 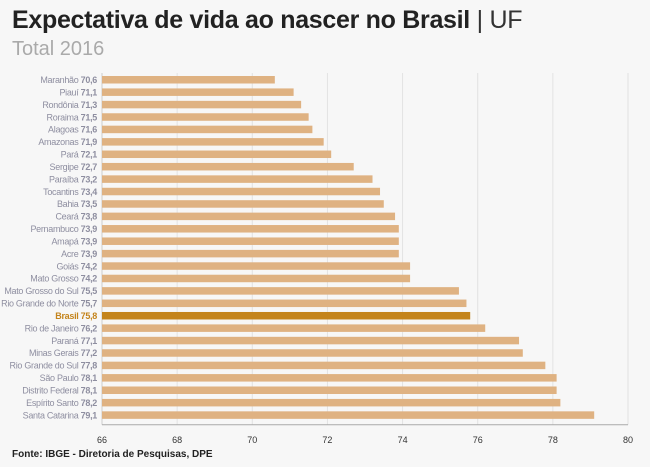 I want to click on category-name: Amapá, so click(x=65, y=241).